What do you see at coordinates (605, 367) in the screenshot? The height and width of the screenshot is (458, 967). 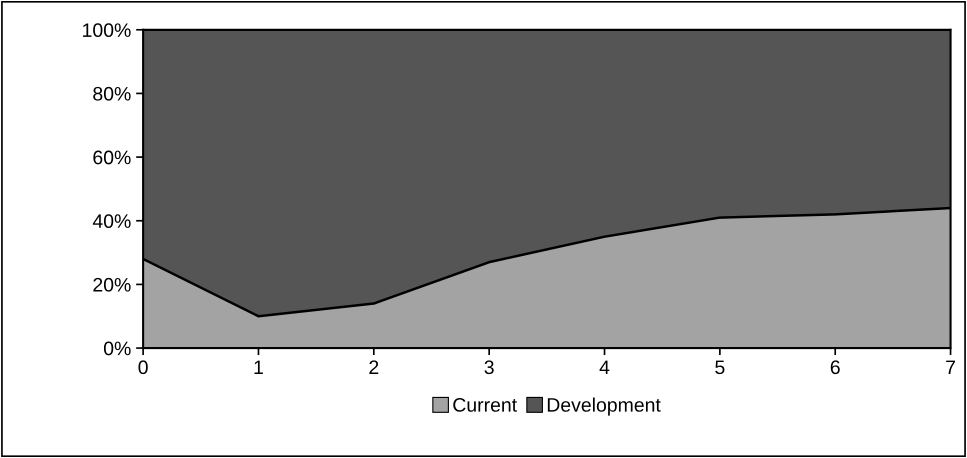 I see `x-tick-label: 4` at bounding box center [605, 367].